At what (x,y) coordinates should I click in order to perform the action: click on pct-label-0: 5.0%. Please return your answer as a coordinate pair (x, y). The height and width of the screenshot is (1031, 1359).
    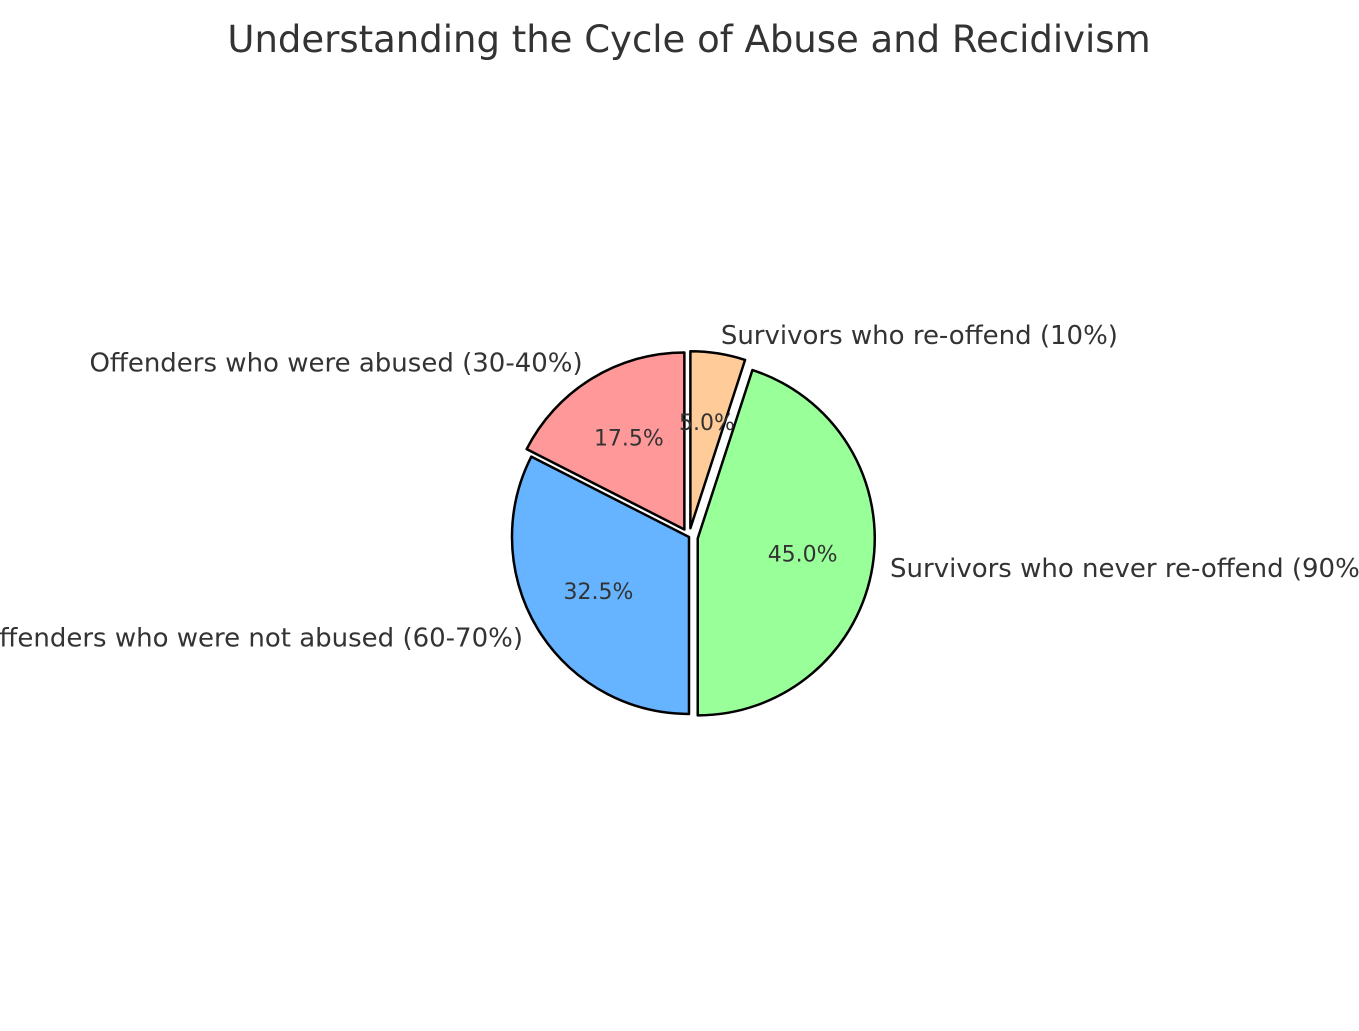
    Looking at the image, I should click on (707, 423).